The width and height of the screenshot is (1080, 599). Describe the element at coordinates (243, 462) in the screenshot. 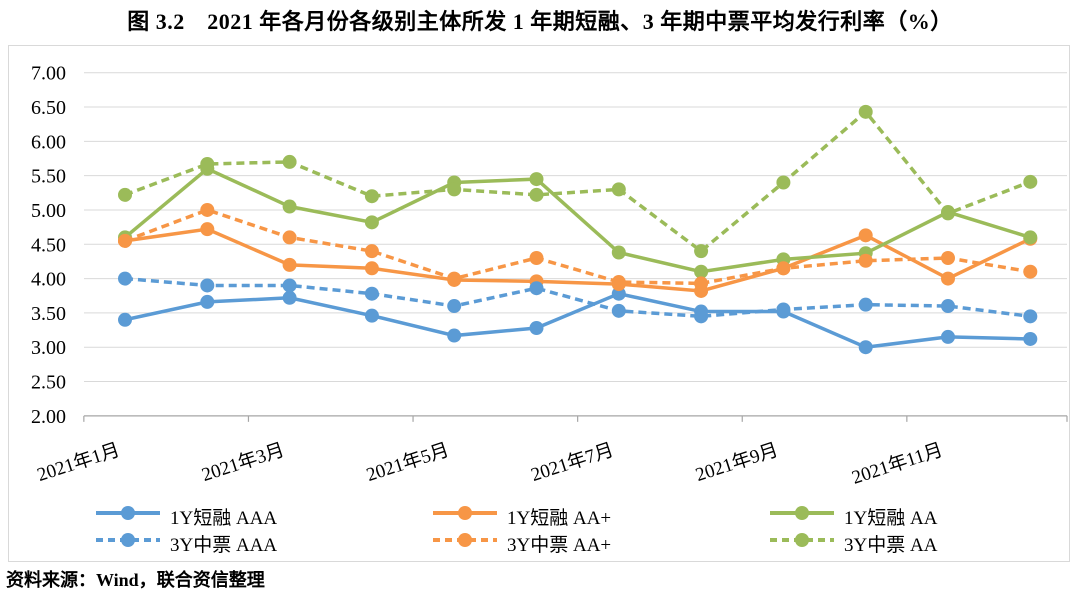

I see `x-tick-label: 2021年3月` at that location.